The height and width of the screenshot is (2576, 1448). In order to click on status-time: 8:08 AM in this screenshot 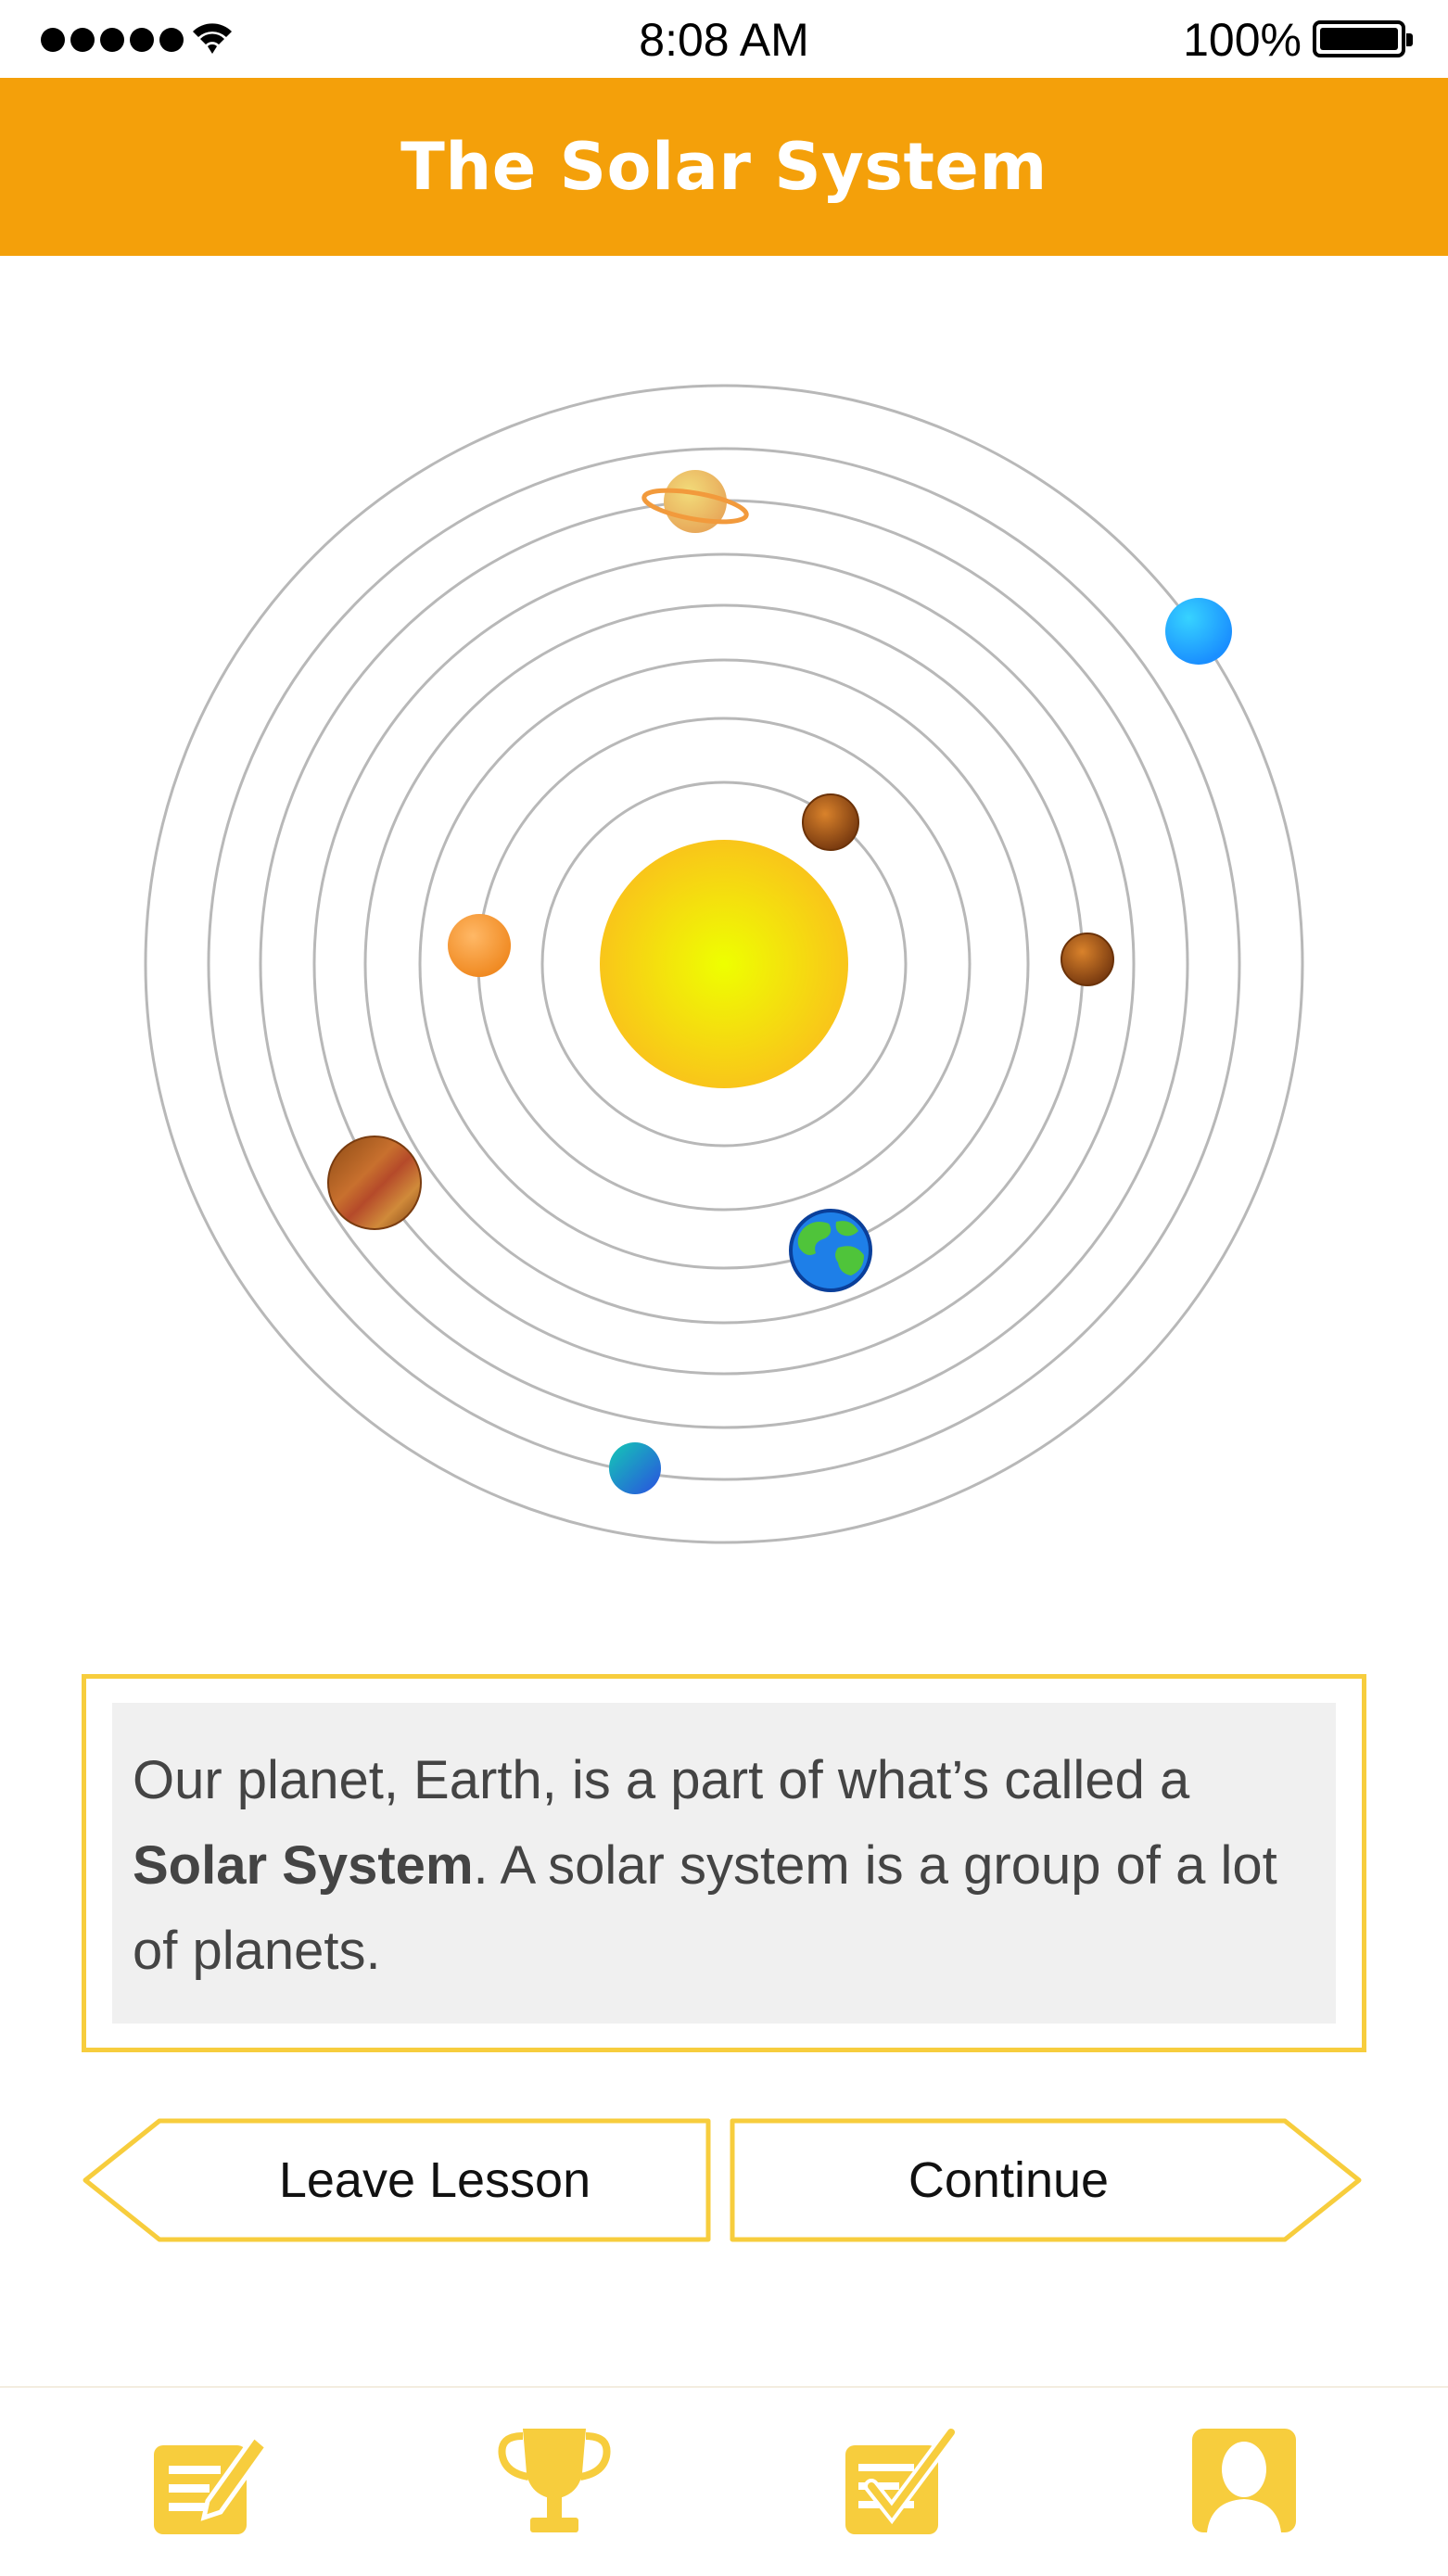, I will do `click(724, 40)`.